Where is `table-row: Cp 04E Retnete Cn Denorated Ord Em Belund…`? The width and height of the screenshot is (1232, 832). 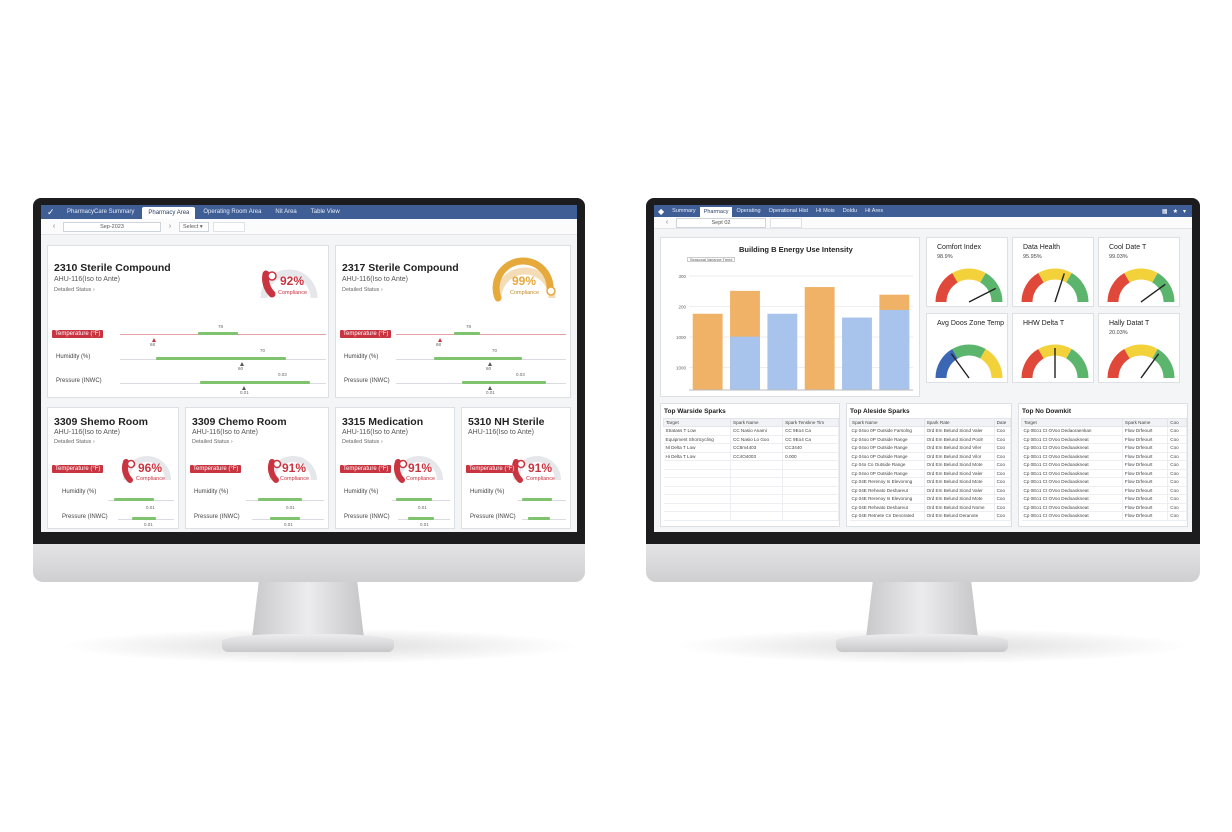 table-row: Cp 04E Retnete Cn Denorated Ord Em Belund… is located at coordinates (930, 516).